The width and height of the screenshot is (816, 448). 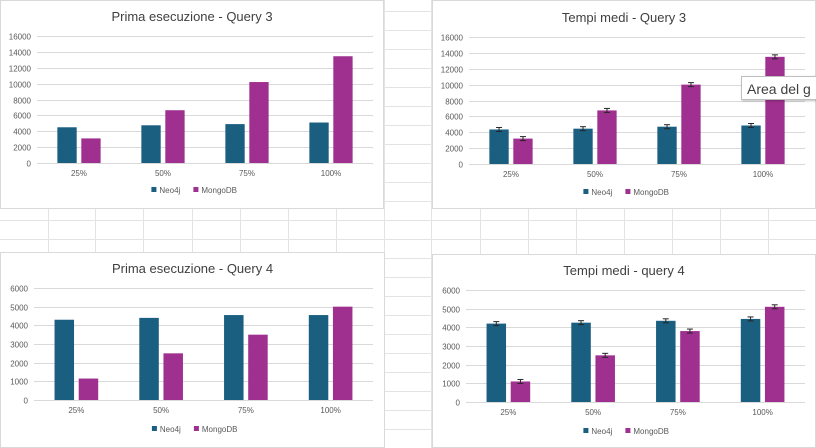 I want to click on chart-title: Prima esecuzione - Query 4, so click(x=192, y=268).